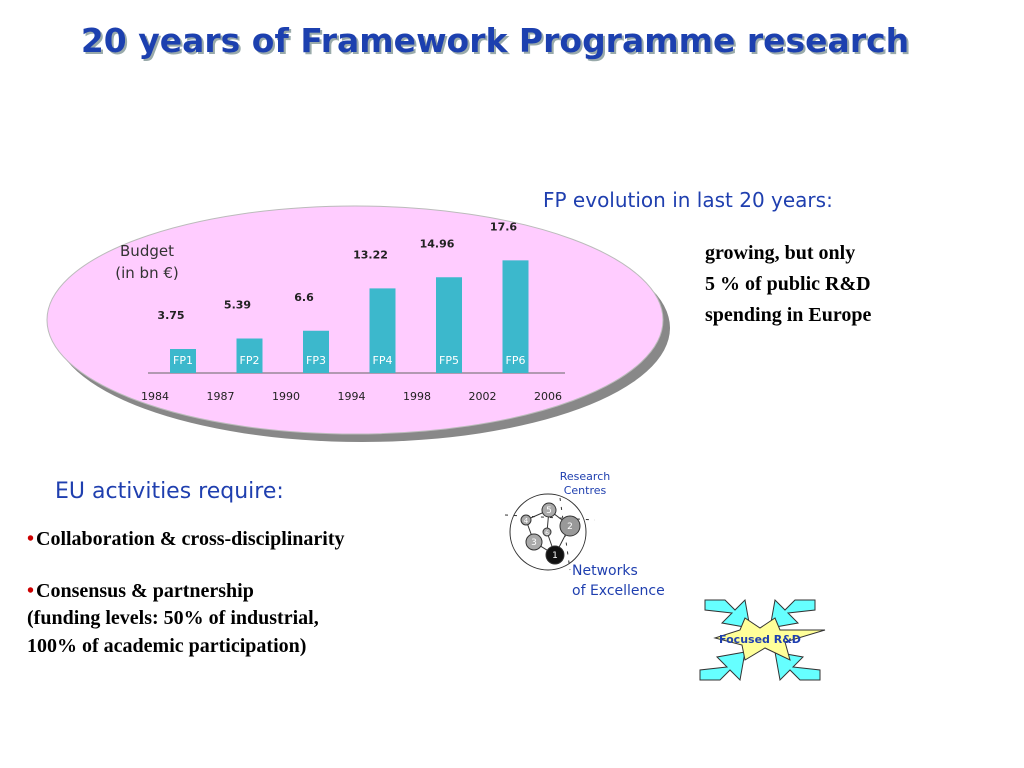  I want to click on bullet-text: (funding levels: 50% of industrial,, so click(173, 618).